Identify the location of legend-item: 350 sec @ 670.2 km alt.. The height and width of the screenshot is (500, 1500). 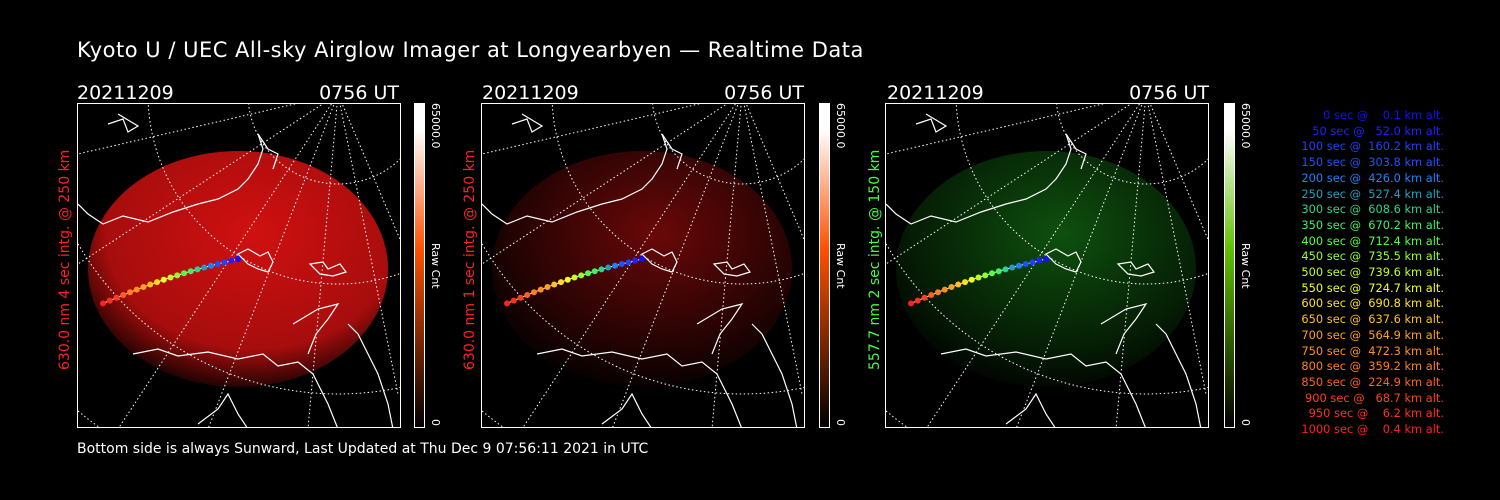
(1370, 224).